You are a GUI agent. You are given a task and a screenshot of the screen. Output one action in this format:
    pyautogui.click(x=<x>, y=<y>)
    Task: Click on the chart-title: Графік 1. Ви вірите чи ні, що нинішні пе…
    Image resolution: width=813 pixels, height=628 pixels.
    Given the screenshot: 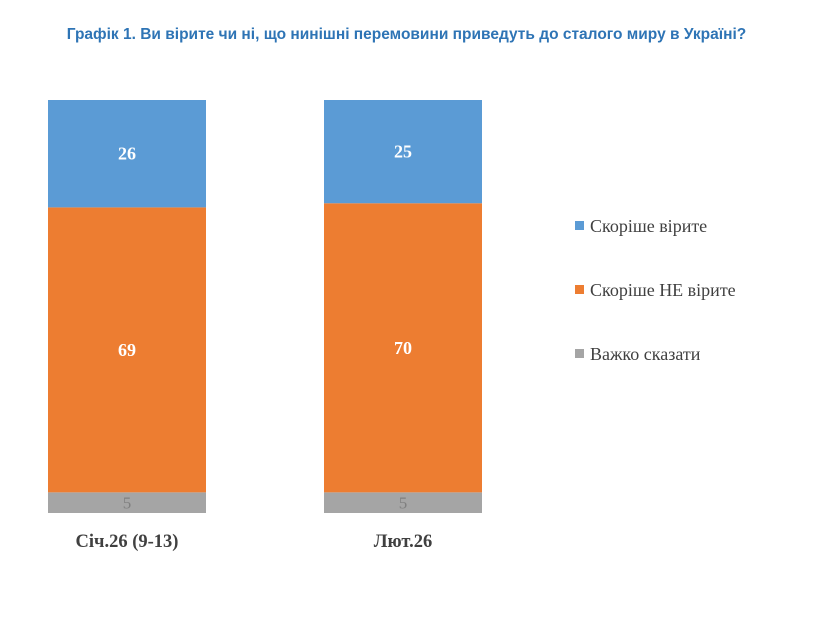 What is the action you would take?
    pyautogui.click(x=406, y=34)
    